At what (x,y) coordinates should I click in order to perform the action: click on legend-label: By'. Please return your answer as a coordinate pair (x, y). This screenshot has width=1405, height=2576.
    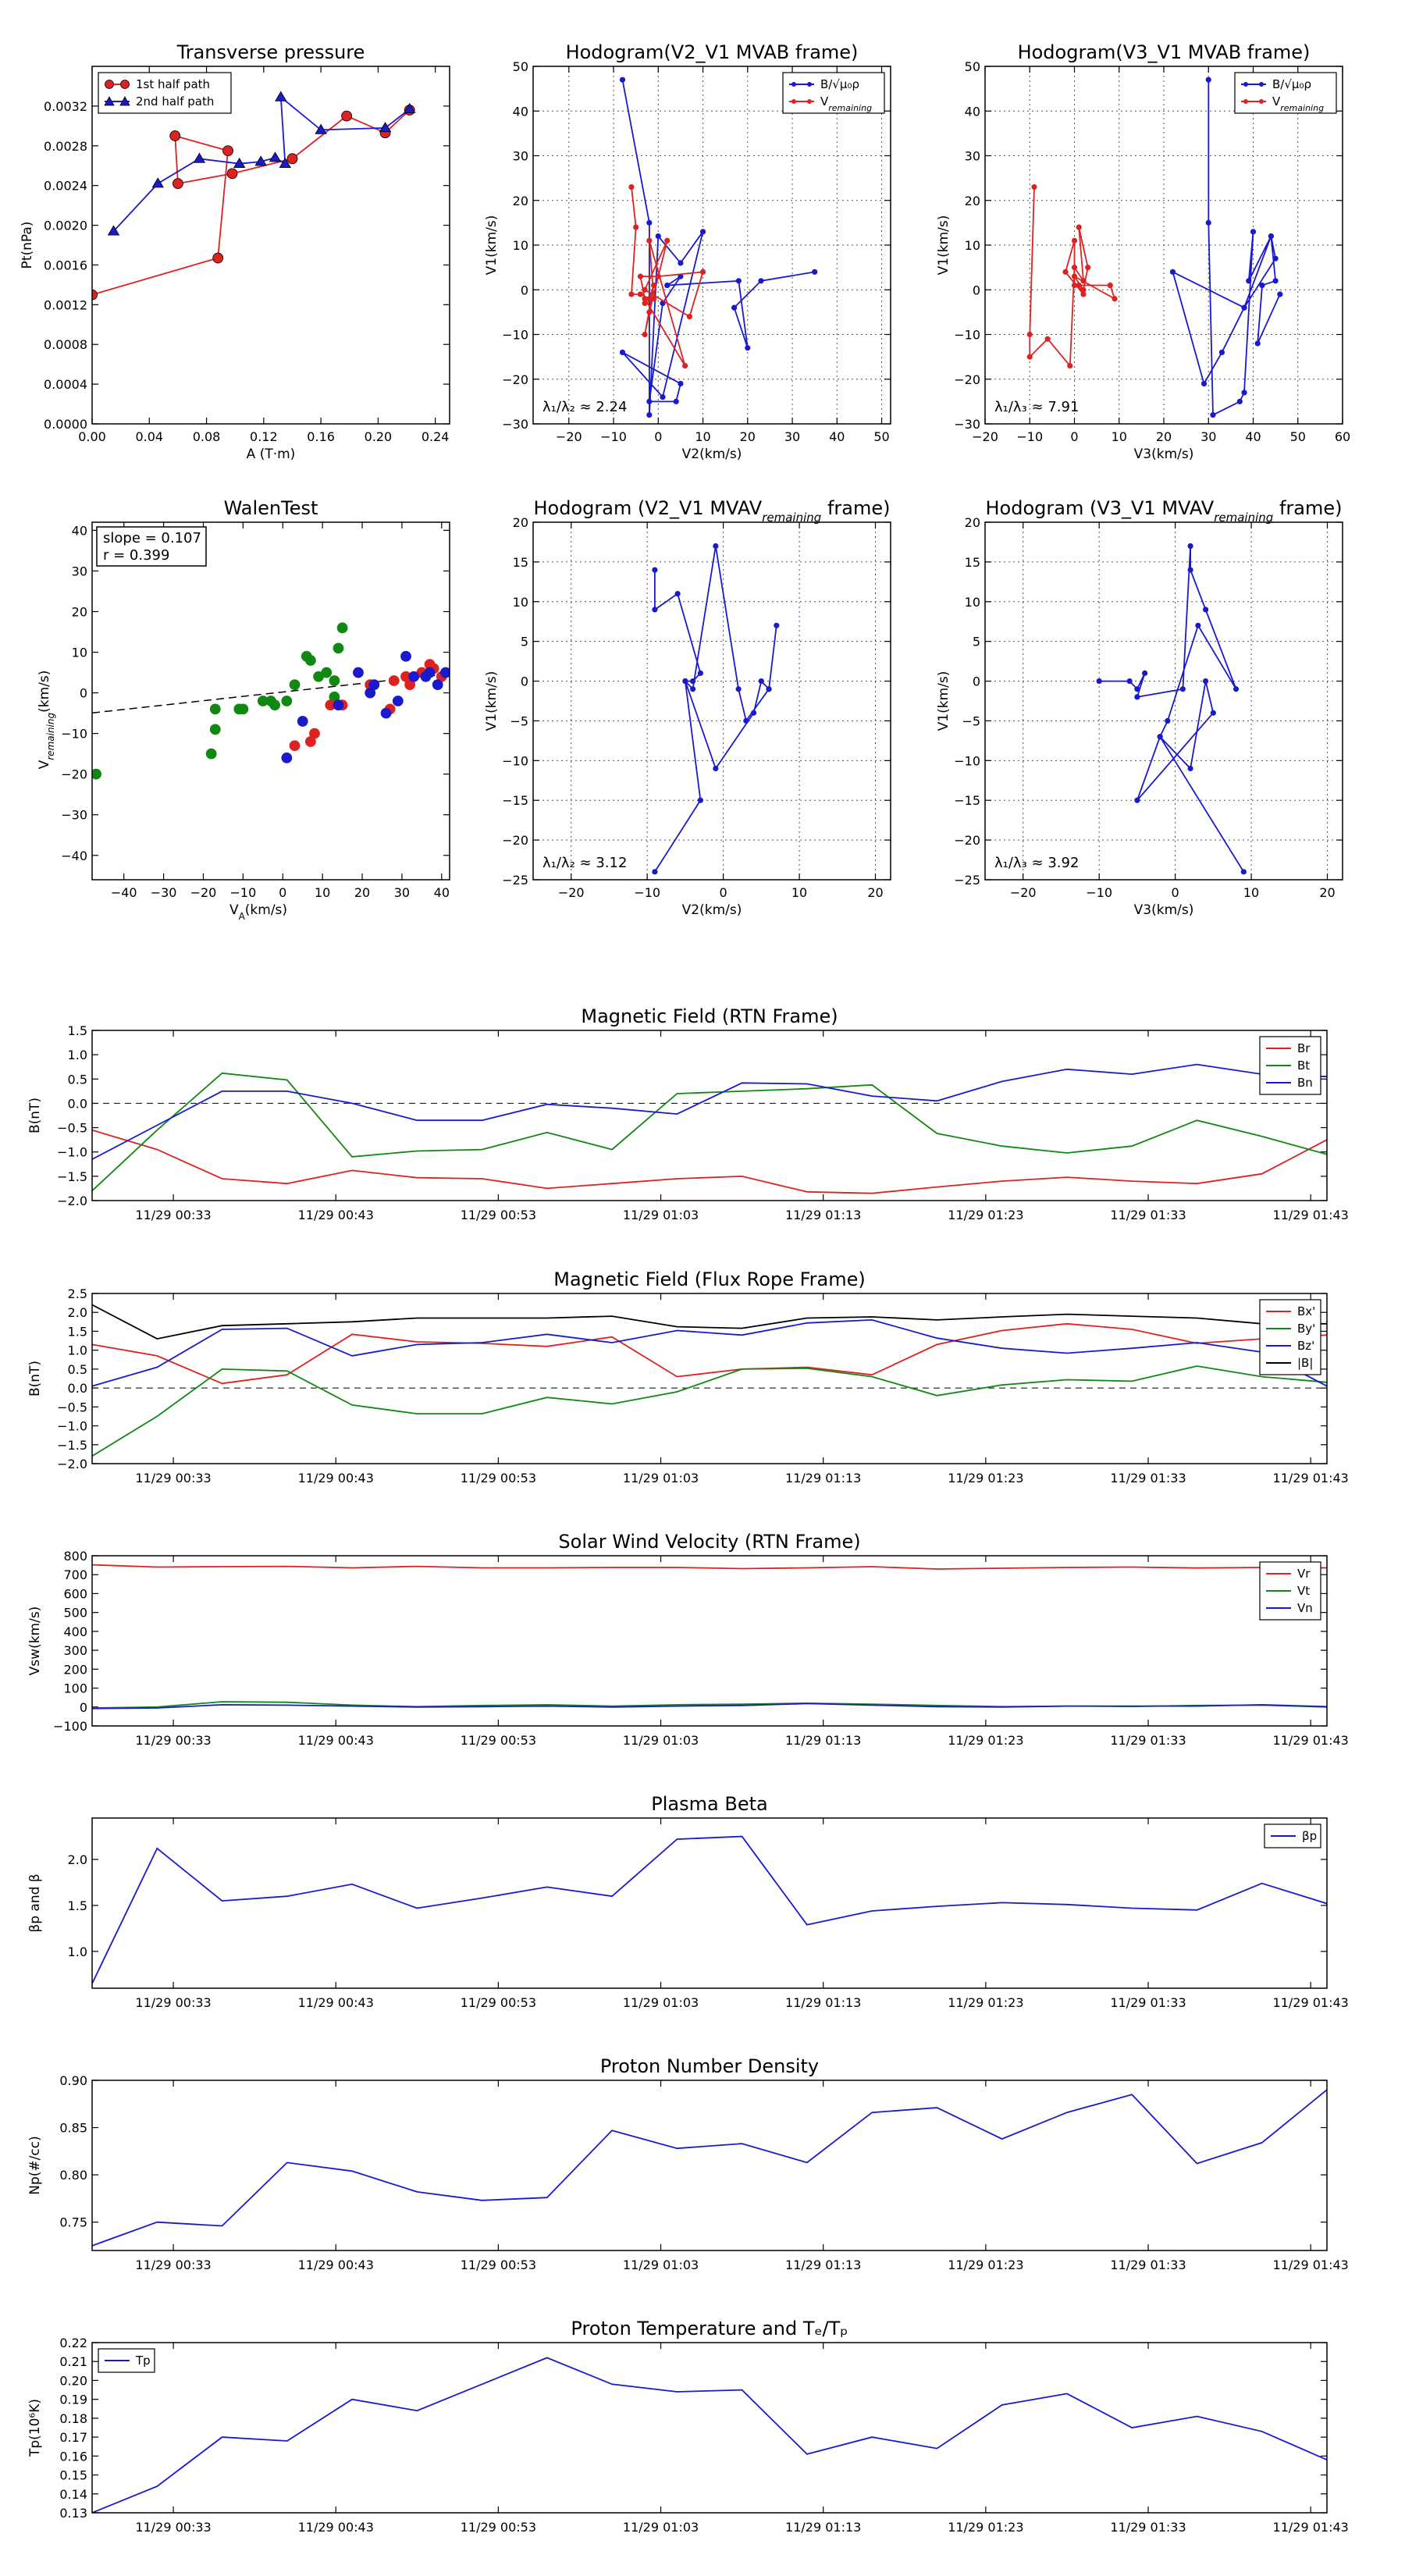
    Looking at the image, I should click on (1306, 1329).